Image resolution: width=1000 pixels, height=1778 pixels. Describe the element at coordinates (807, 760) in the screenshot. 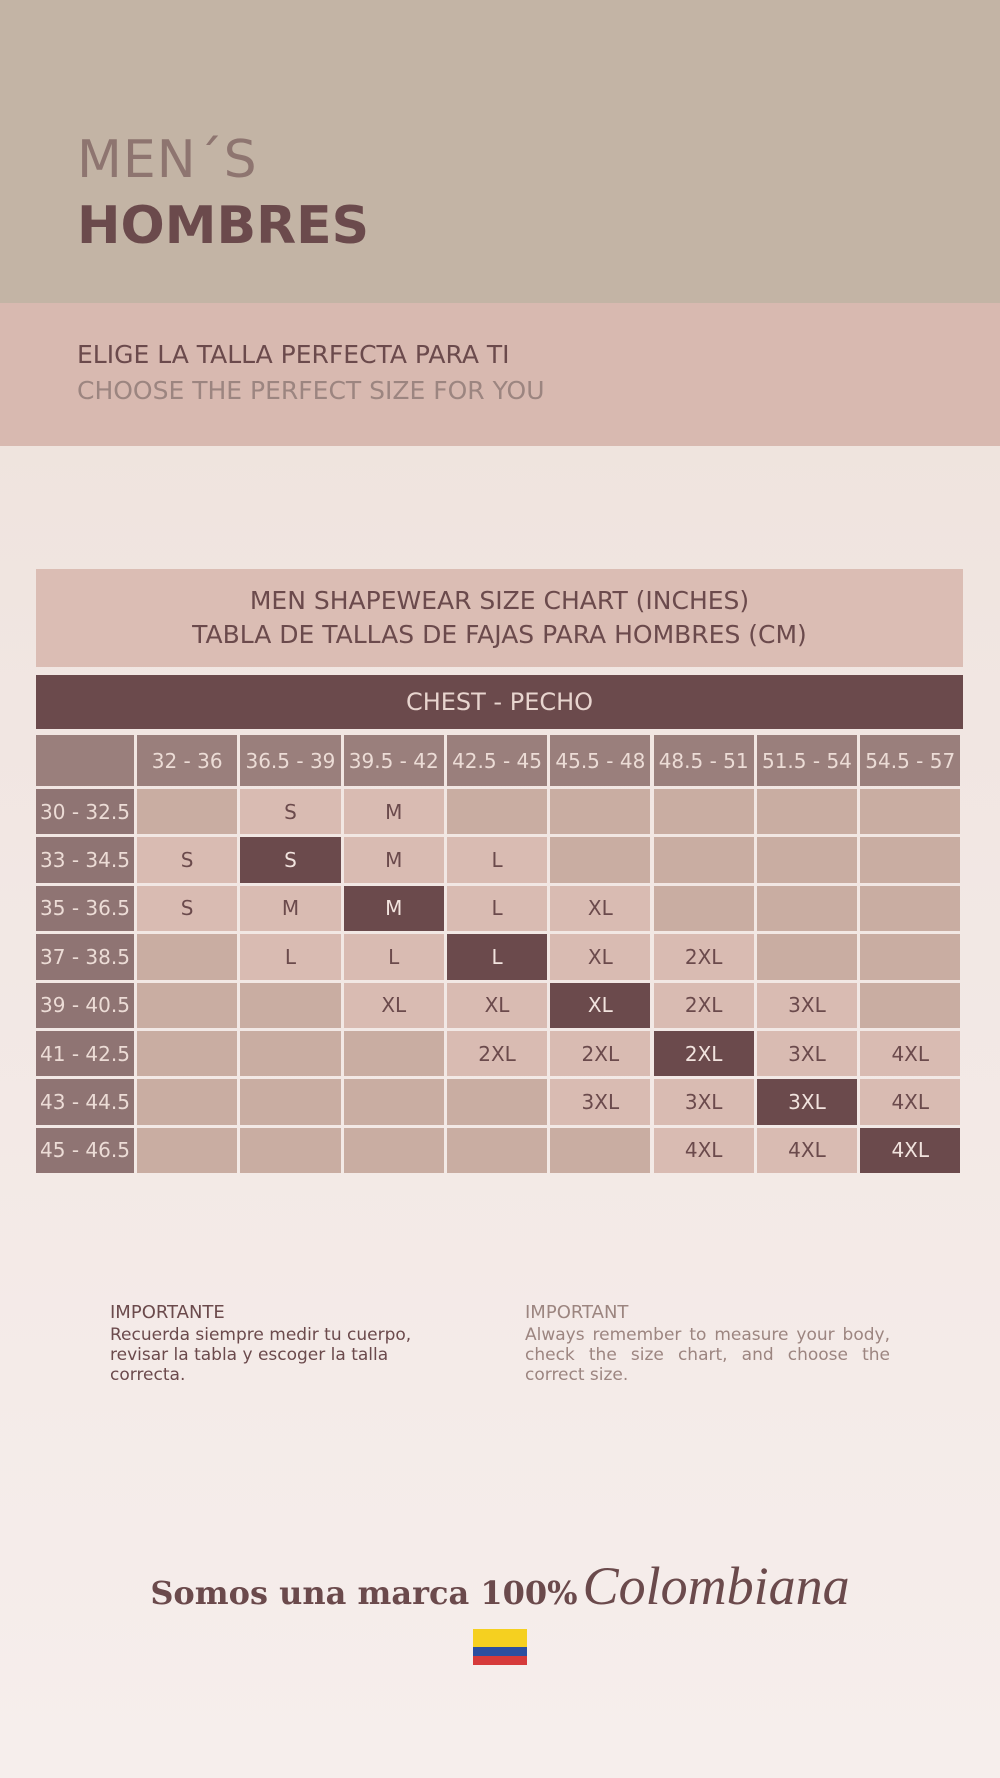

I see `column-header: 51.5 - 54` at that location.